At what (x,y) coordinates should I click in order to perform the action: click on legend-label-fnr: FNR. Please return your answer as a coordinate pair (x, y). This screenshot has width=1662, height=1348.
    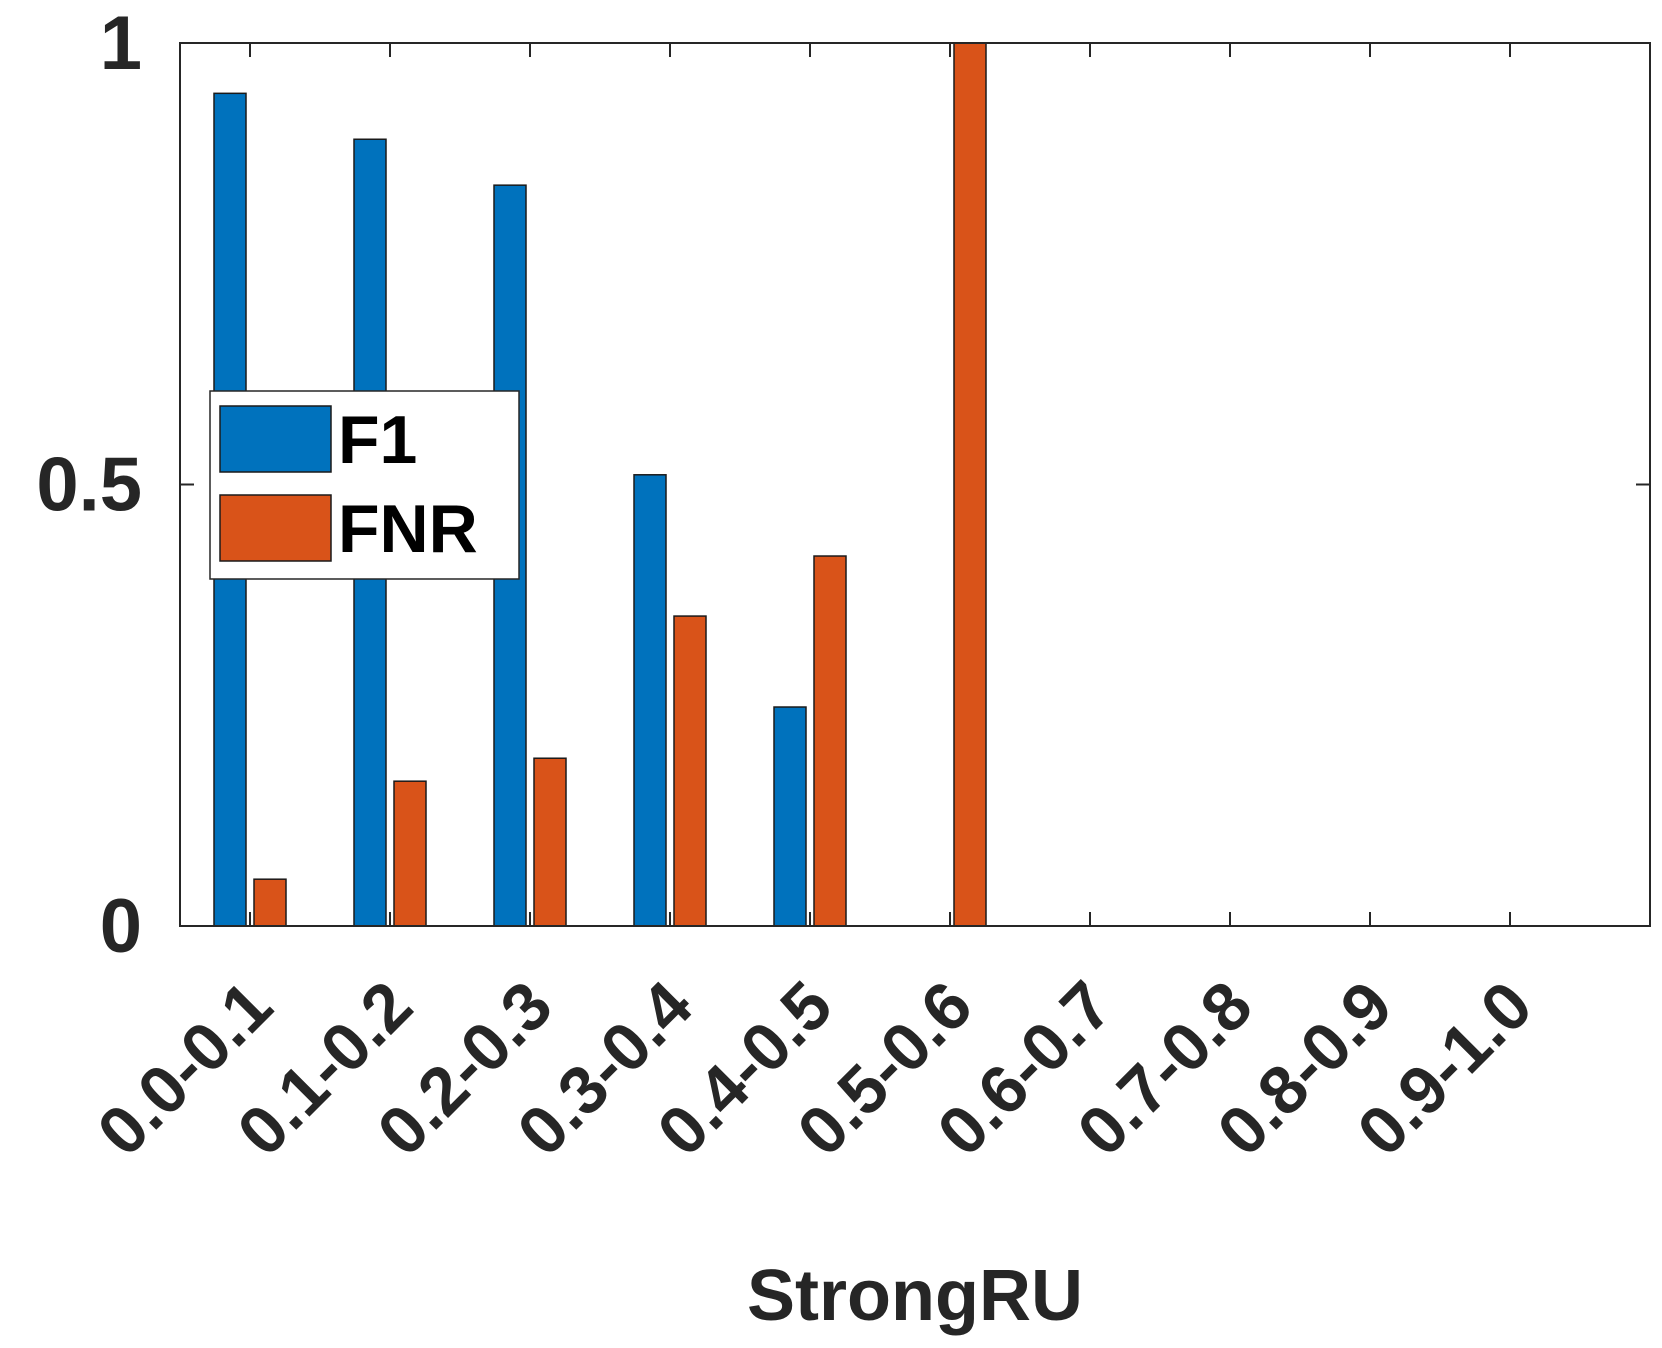
    Looking at the image, I should click on (408, 529).